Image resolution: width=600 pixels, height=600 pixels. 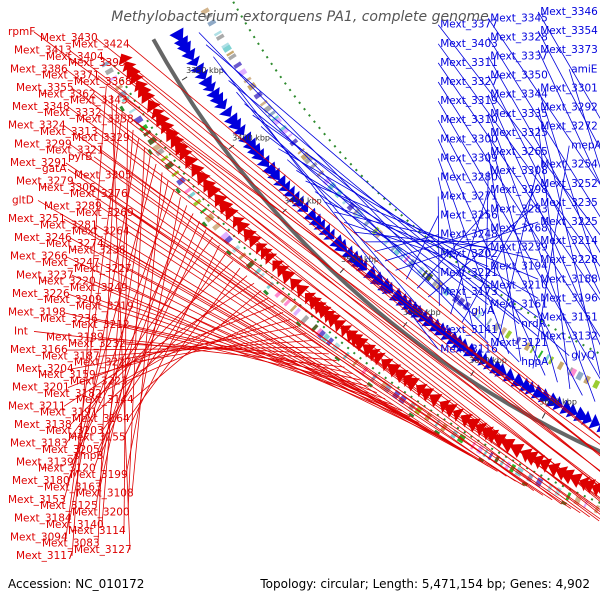 What do you see at coordinates (75, 57) in the screenshot?
I see `gene-label-reverse: Mext_3404` at bounding box center [75, 57].